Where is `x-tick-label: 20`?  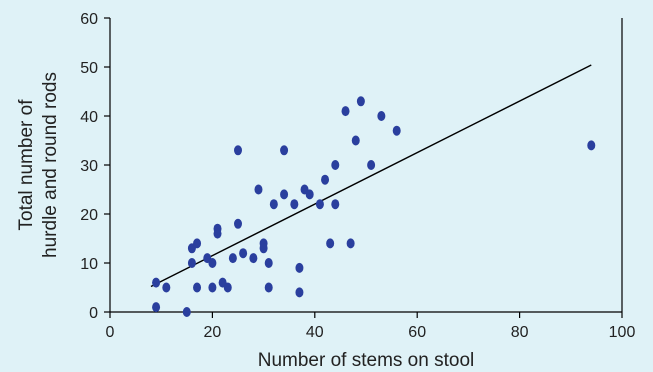 x-tick-label: 20 is located at coordinates (213, 332).